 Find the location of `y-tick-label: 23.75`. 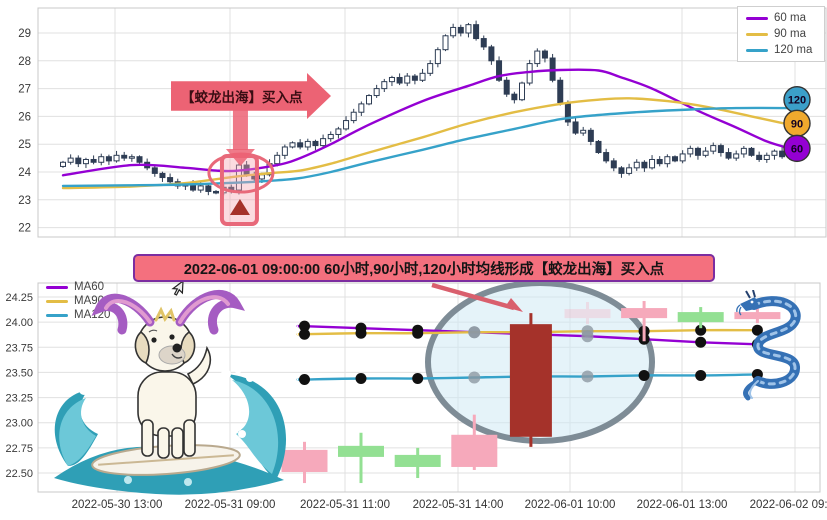

y-tick-label: 23.75 is located at coordinates (19, 348).